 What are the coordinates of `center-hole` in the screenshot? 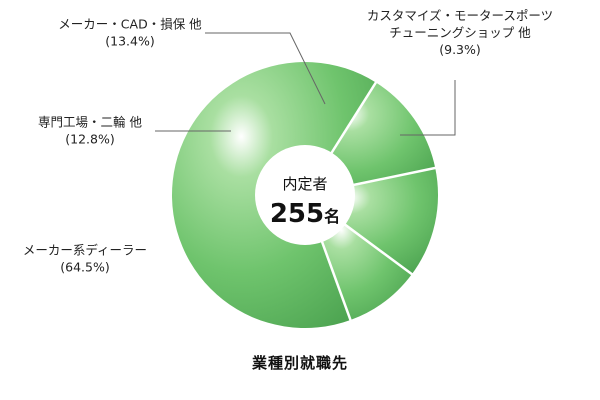 It's located at (305, 195).